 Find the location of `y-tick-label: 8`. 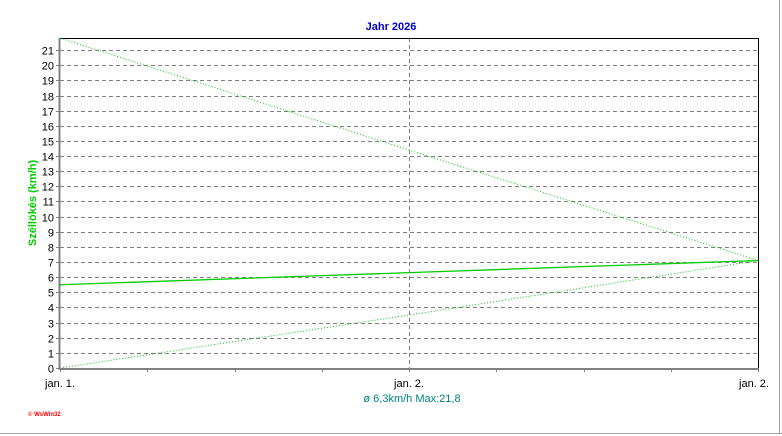

y-tick-label: 8 is located at coordinates (51, 249).